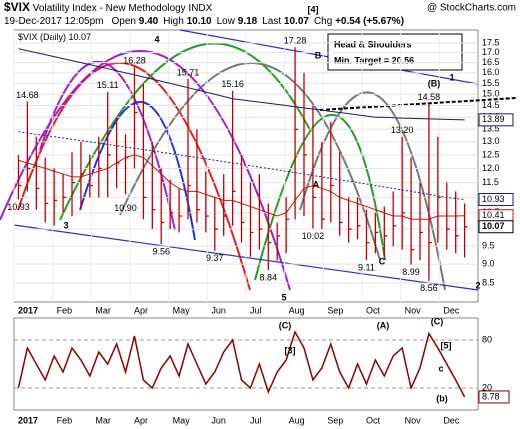 This screenshot has height=429, width=520. I want to click on quote-label: Open, so click(124, 21).